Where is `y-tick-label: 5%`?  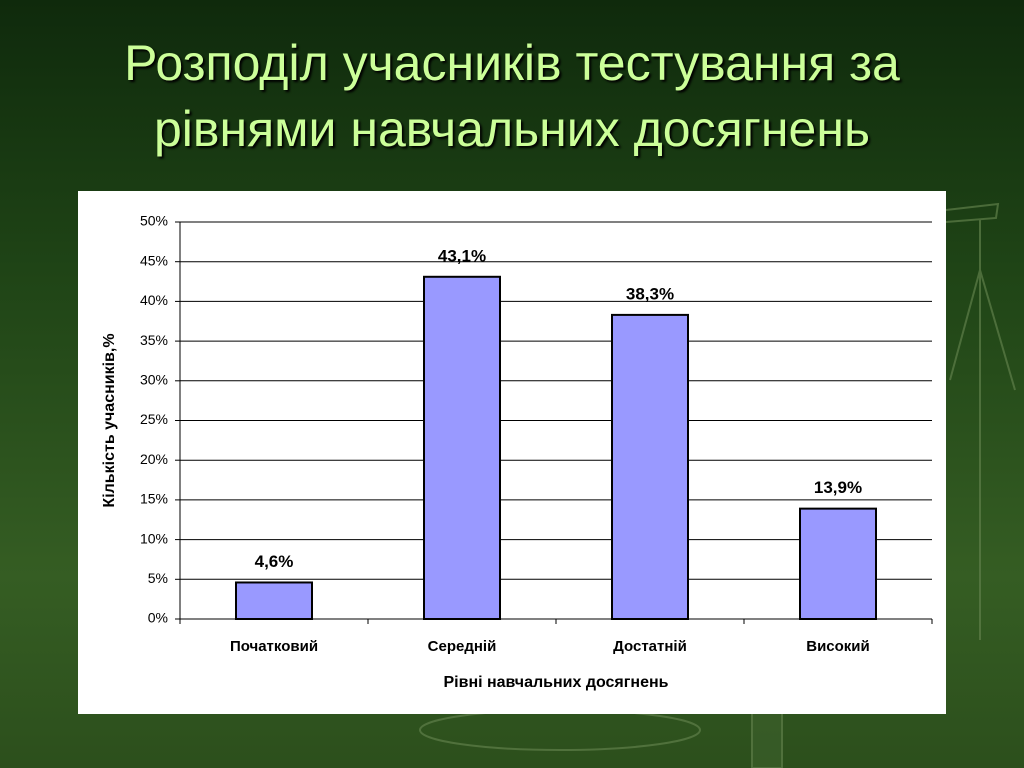 y-tick-label: 5% is located at coordinates (158, 578).